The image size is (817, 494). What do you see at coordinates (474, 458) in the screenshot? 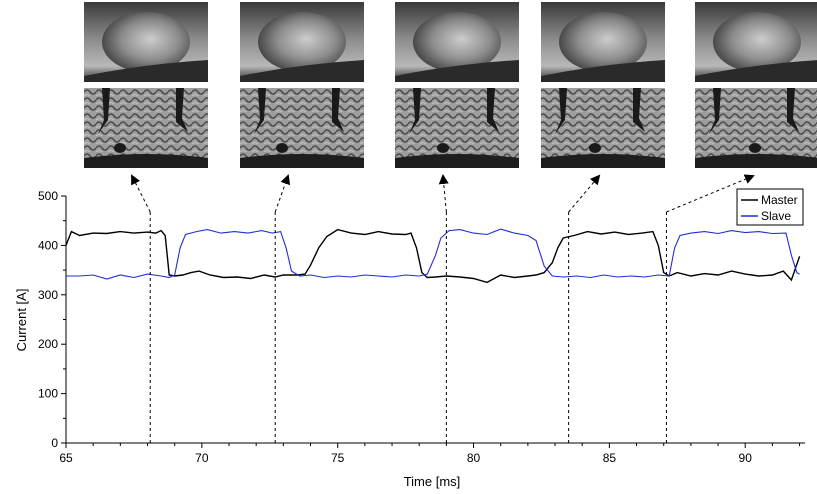
I see `x-tick-label: 80` at bounding box center [474, 458].